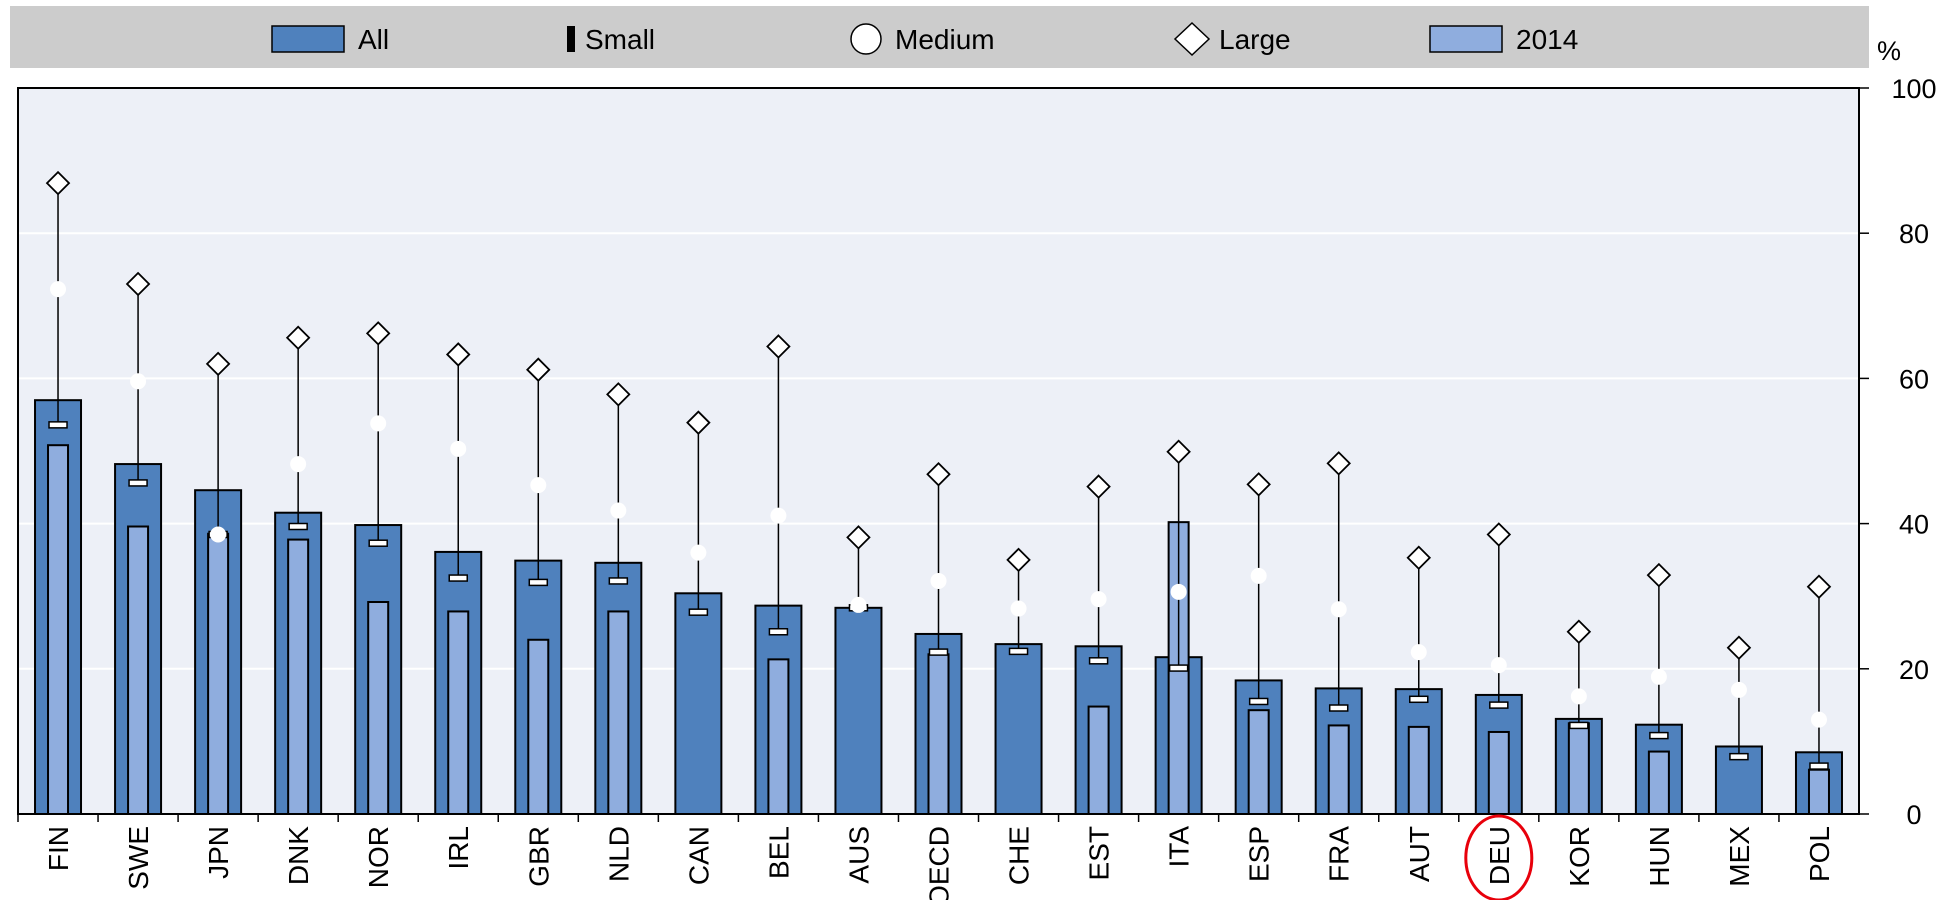  I want to click on x-tick-label: FIN, so click(58, 848).